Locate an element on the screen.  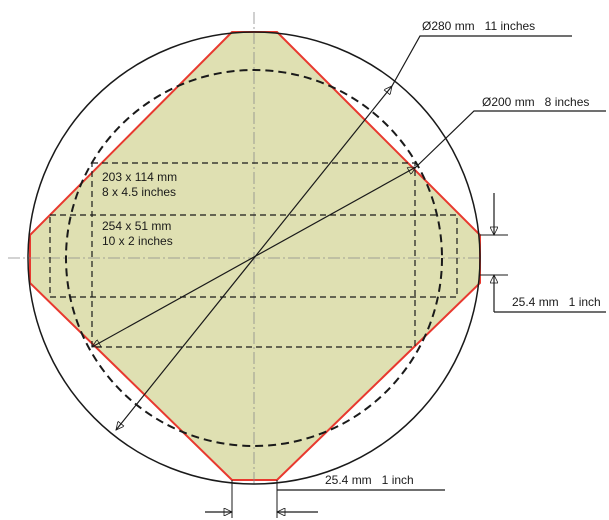
rect-large-label-line1: 203 x 114 mm is located at coordinates (139, 177).